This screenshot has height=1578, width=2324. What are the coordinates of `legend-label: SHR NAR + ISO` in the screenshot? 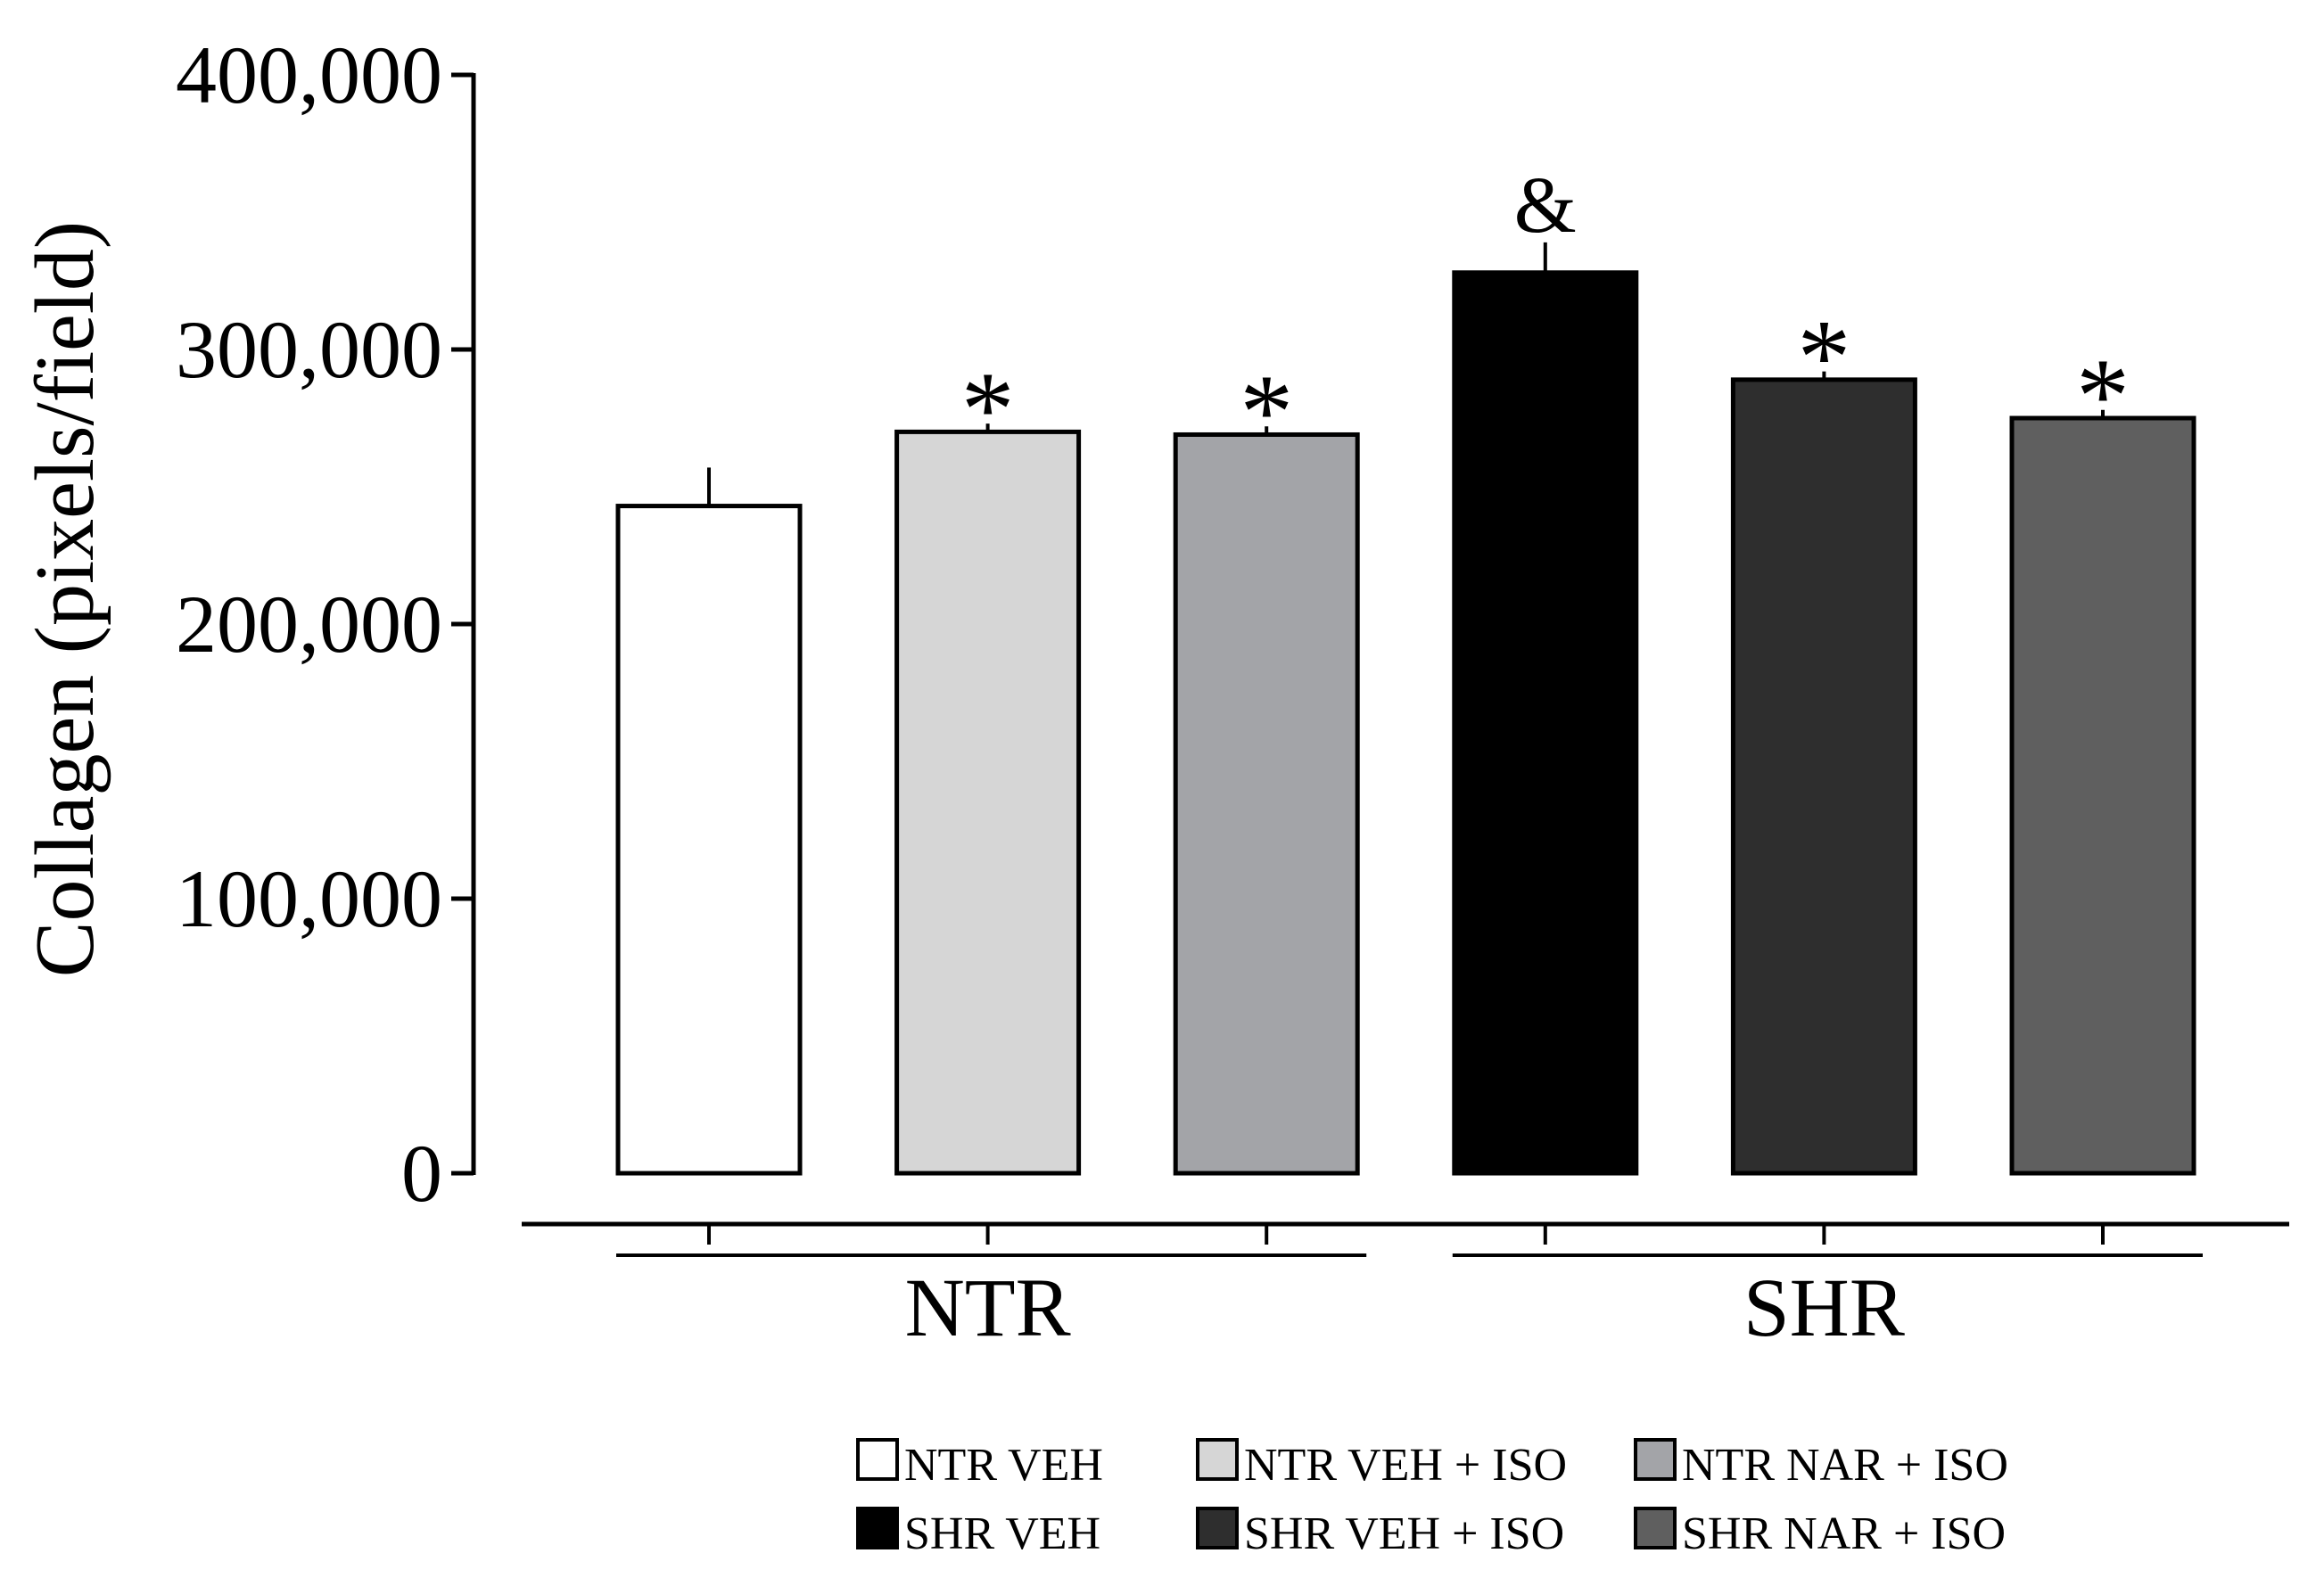 It's located at (1844, 1533).